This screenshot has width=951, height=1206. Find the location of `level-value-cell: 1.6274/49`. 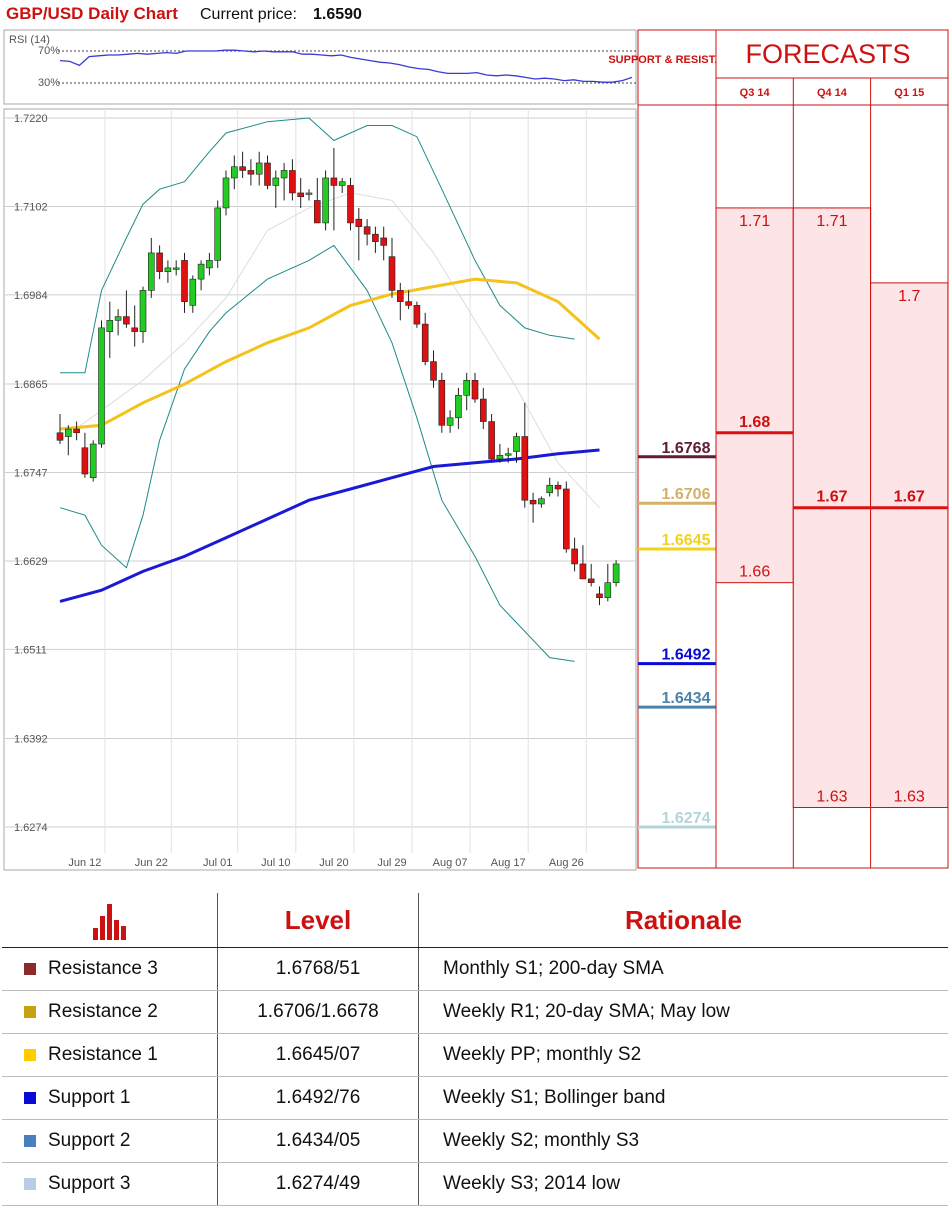

level-value-cell: 1.6274/49 is located at coordinates (318, 1184).